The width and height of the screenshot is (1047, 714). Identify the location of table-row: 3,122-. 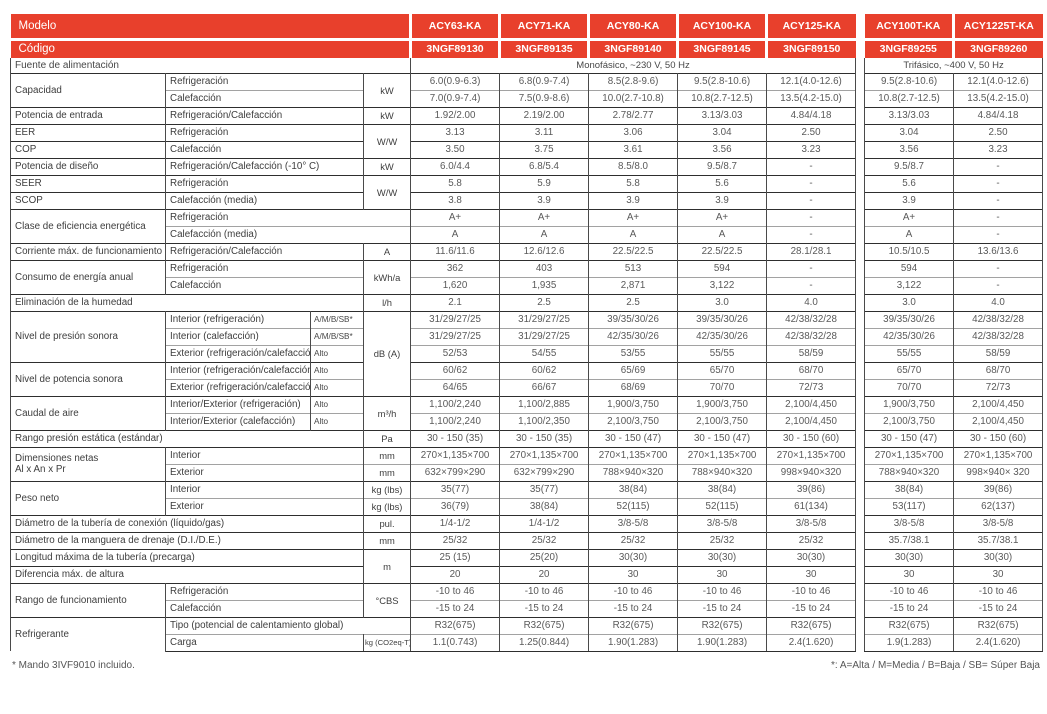
(954, 285).